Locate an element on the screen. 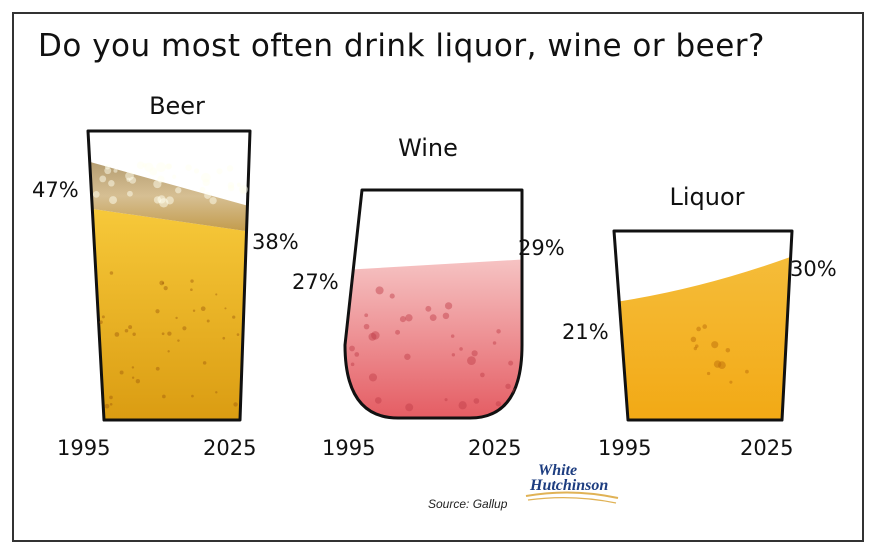  beer-series-label: Beer is located at coordinates (177, 106).